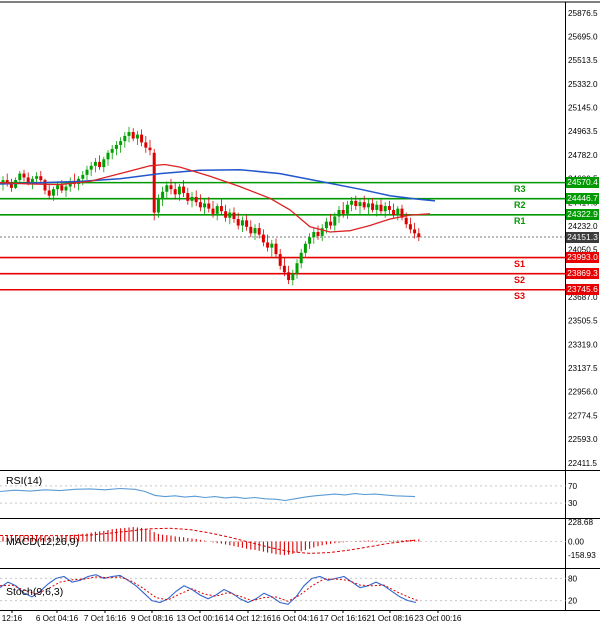  Describe the element at coordinates (583, 131) in the screenshot. I see `price-axis-label: 24963.5` at that location.